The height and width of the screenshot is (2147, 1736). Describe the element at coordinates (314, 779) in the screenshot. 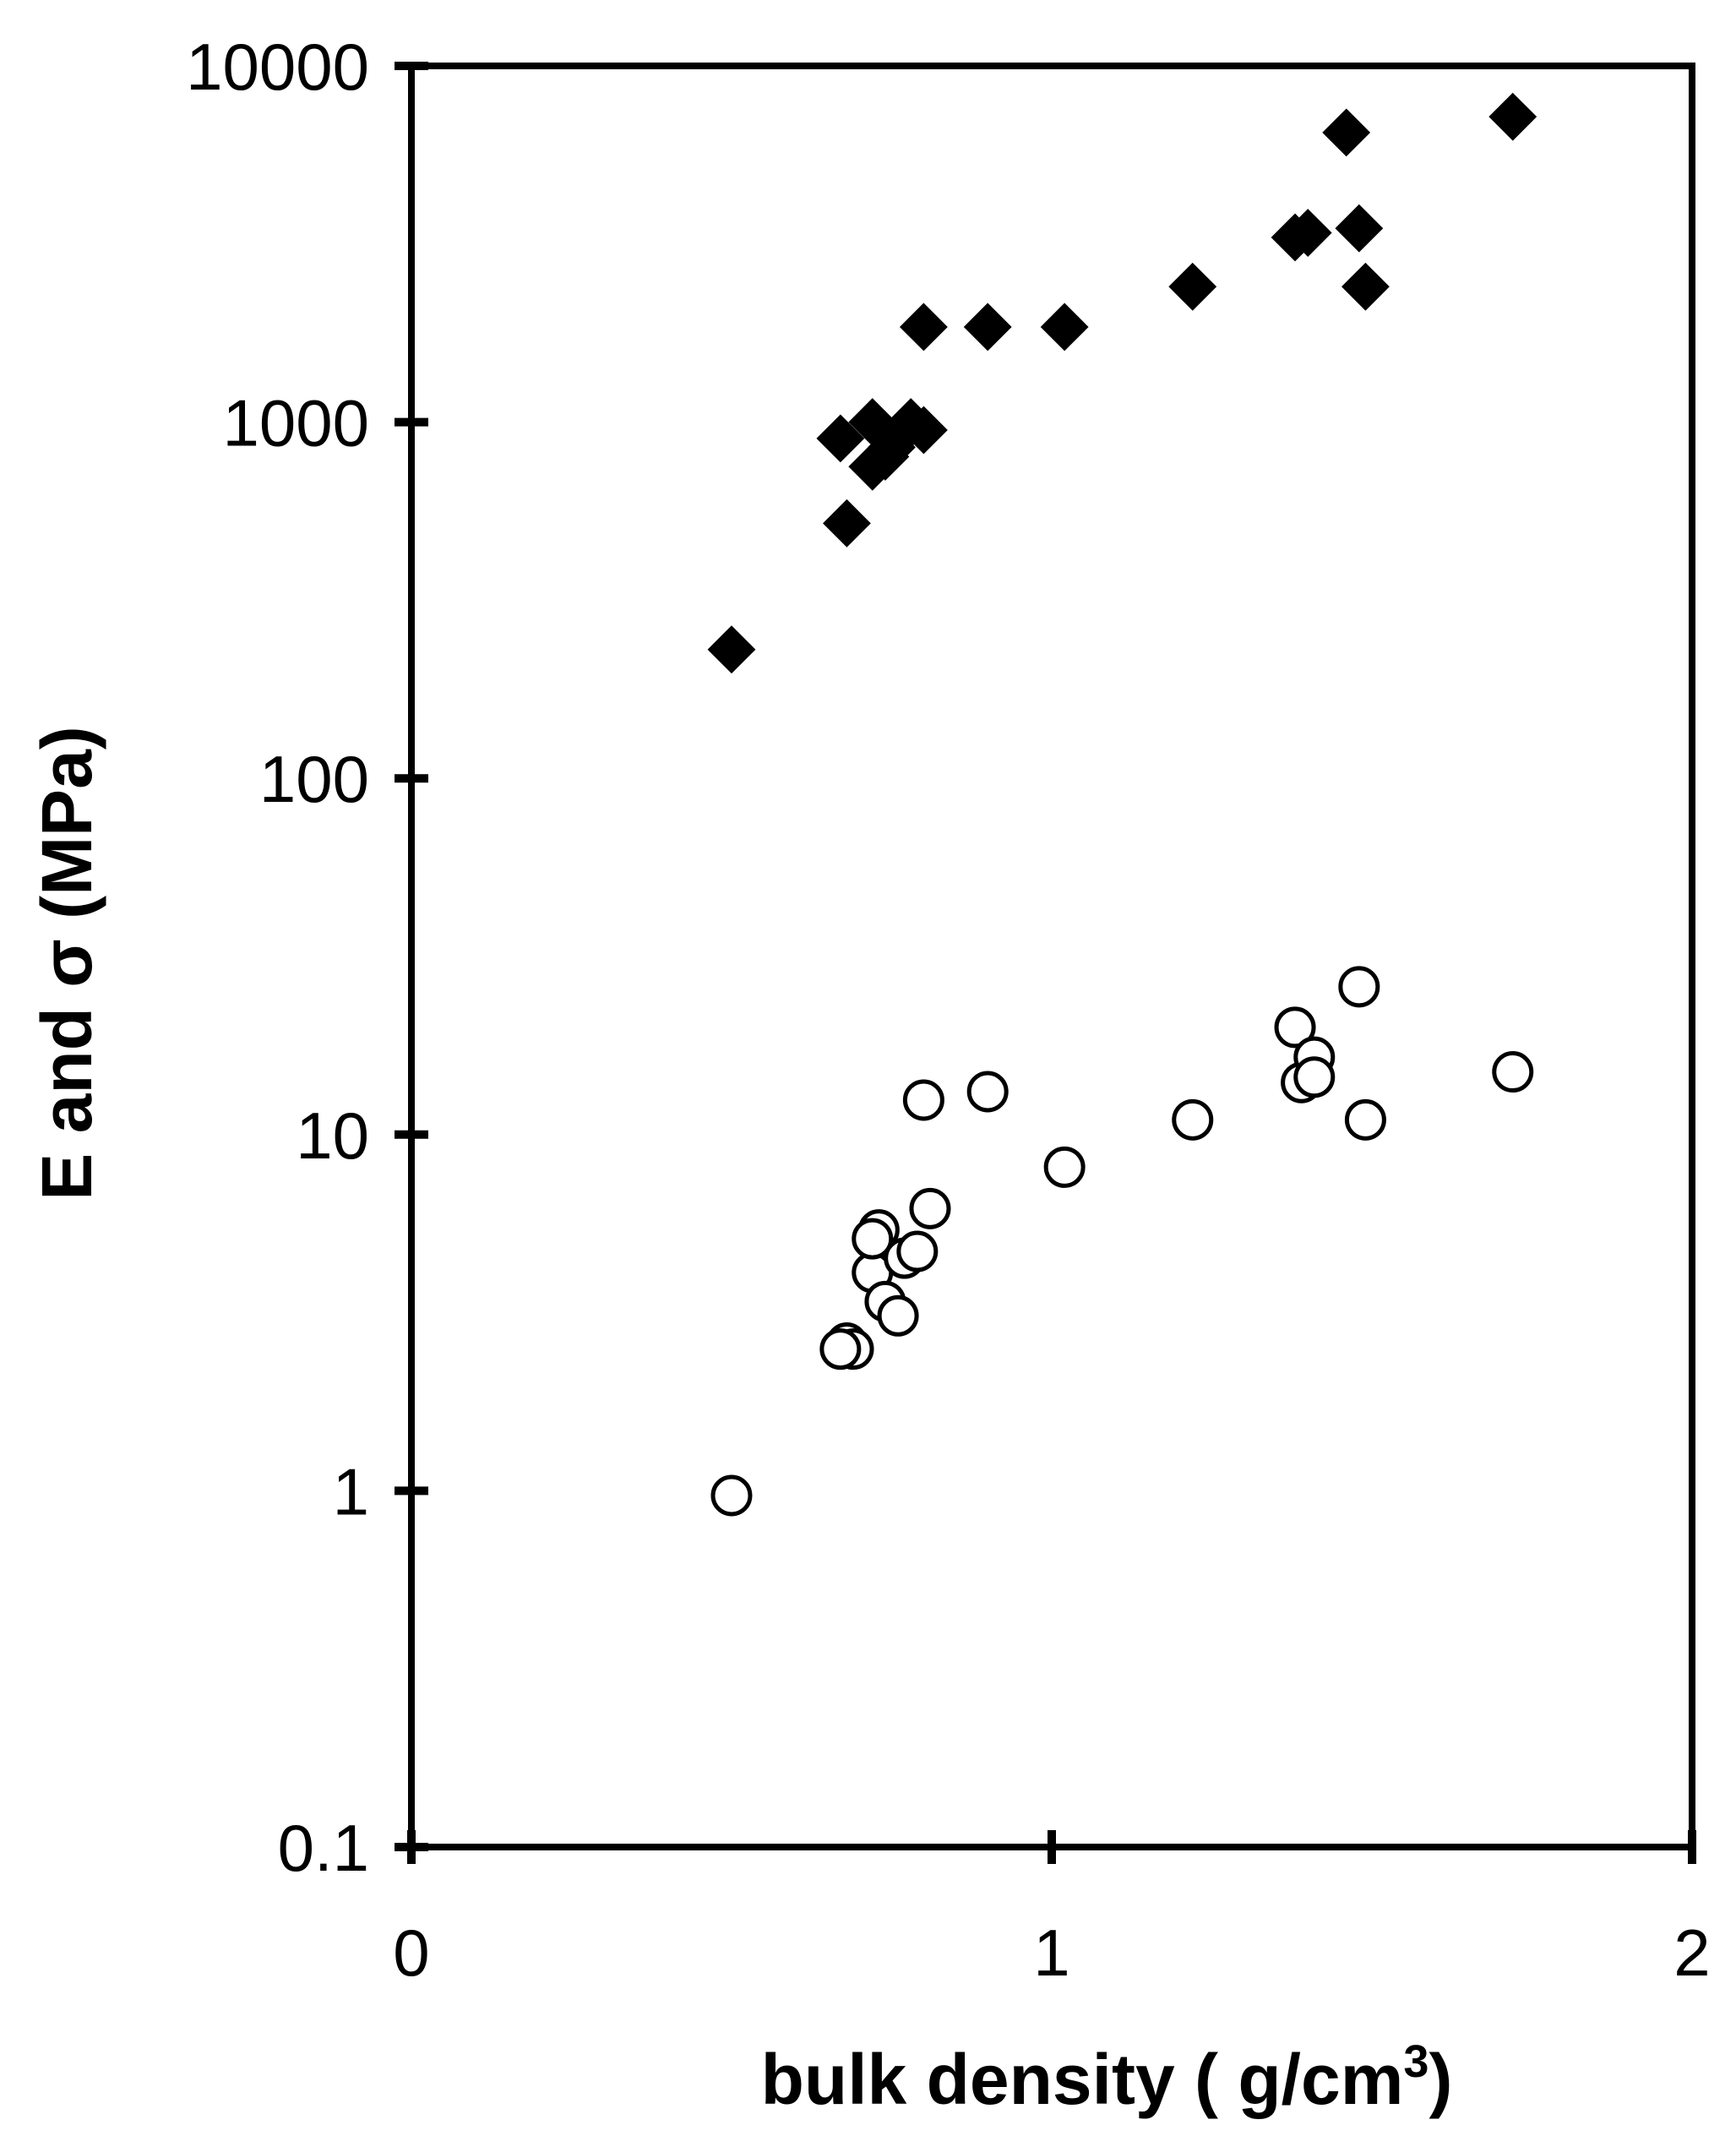

I see `y-tick-label-3: 100` at that location.